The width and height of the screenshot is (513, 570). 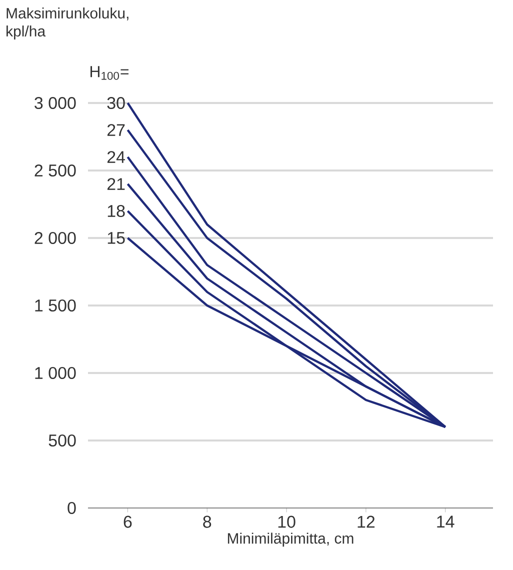 What do you see at coordinates (55, 238) in the screenshot?
I see `y-tick-label: 2 000` at bounding box center [55, 238].